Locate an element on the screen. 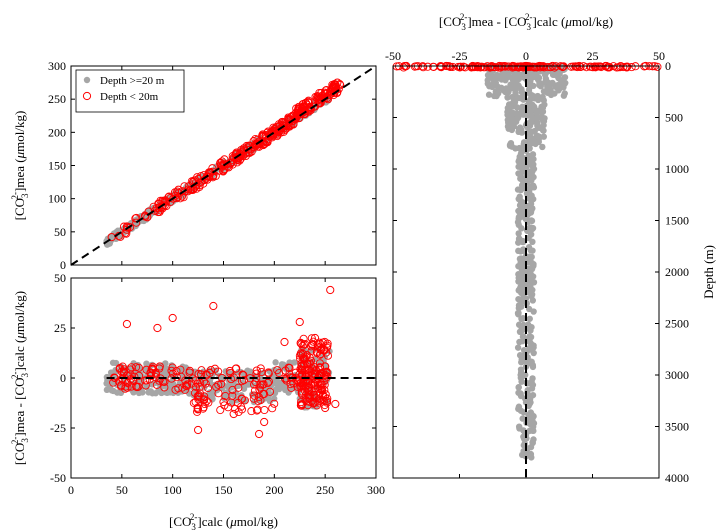  y-tick-label: 200 is located at coordinates (57, 132).